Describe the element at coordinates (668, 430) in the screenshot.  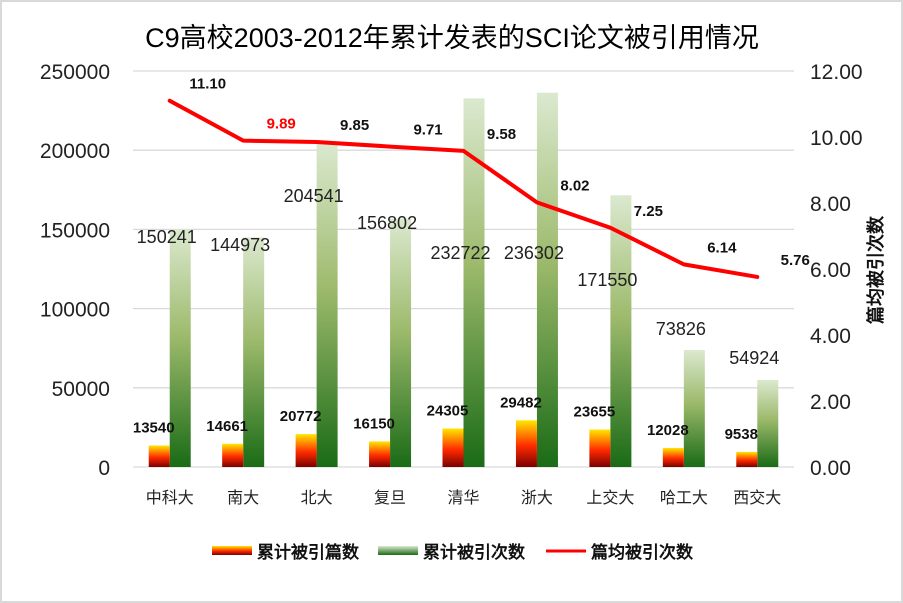
I see `data-label-cited-papers: 12028` at that location.